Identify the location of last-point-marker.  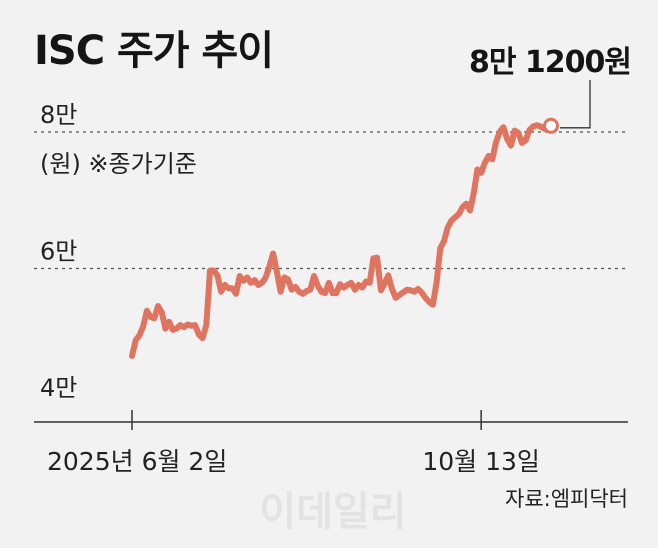
(551, 125).